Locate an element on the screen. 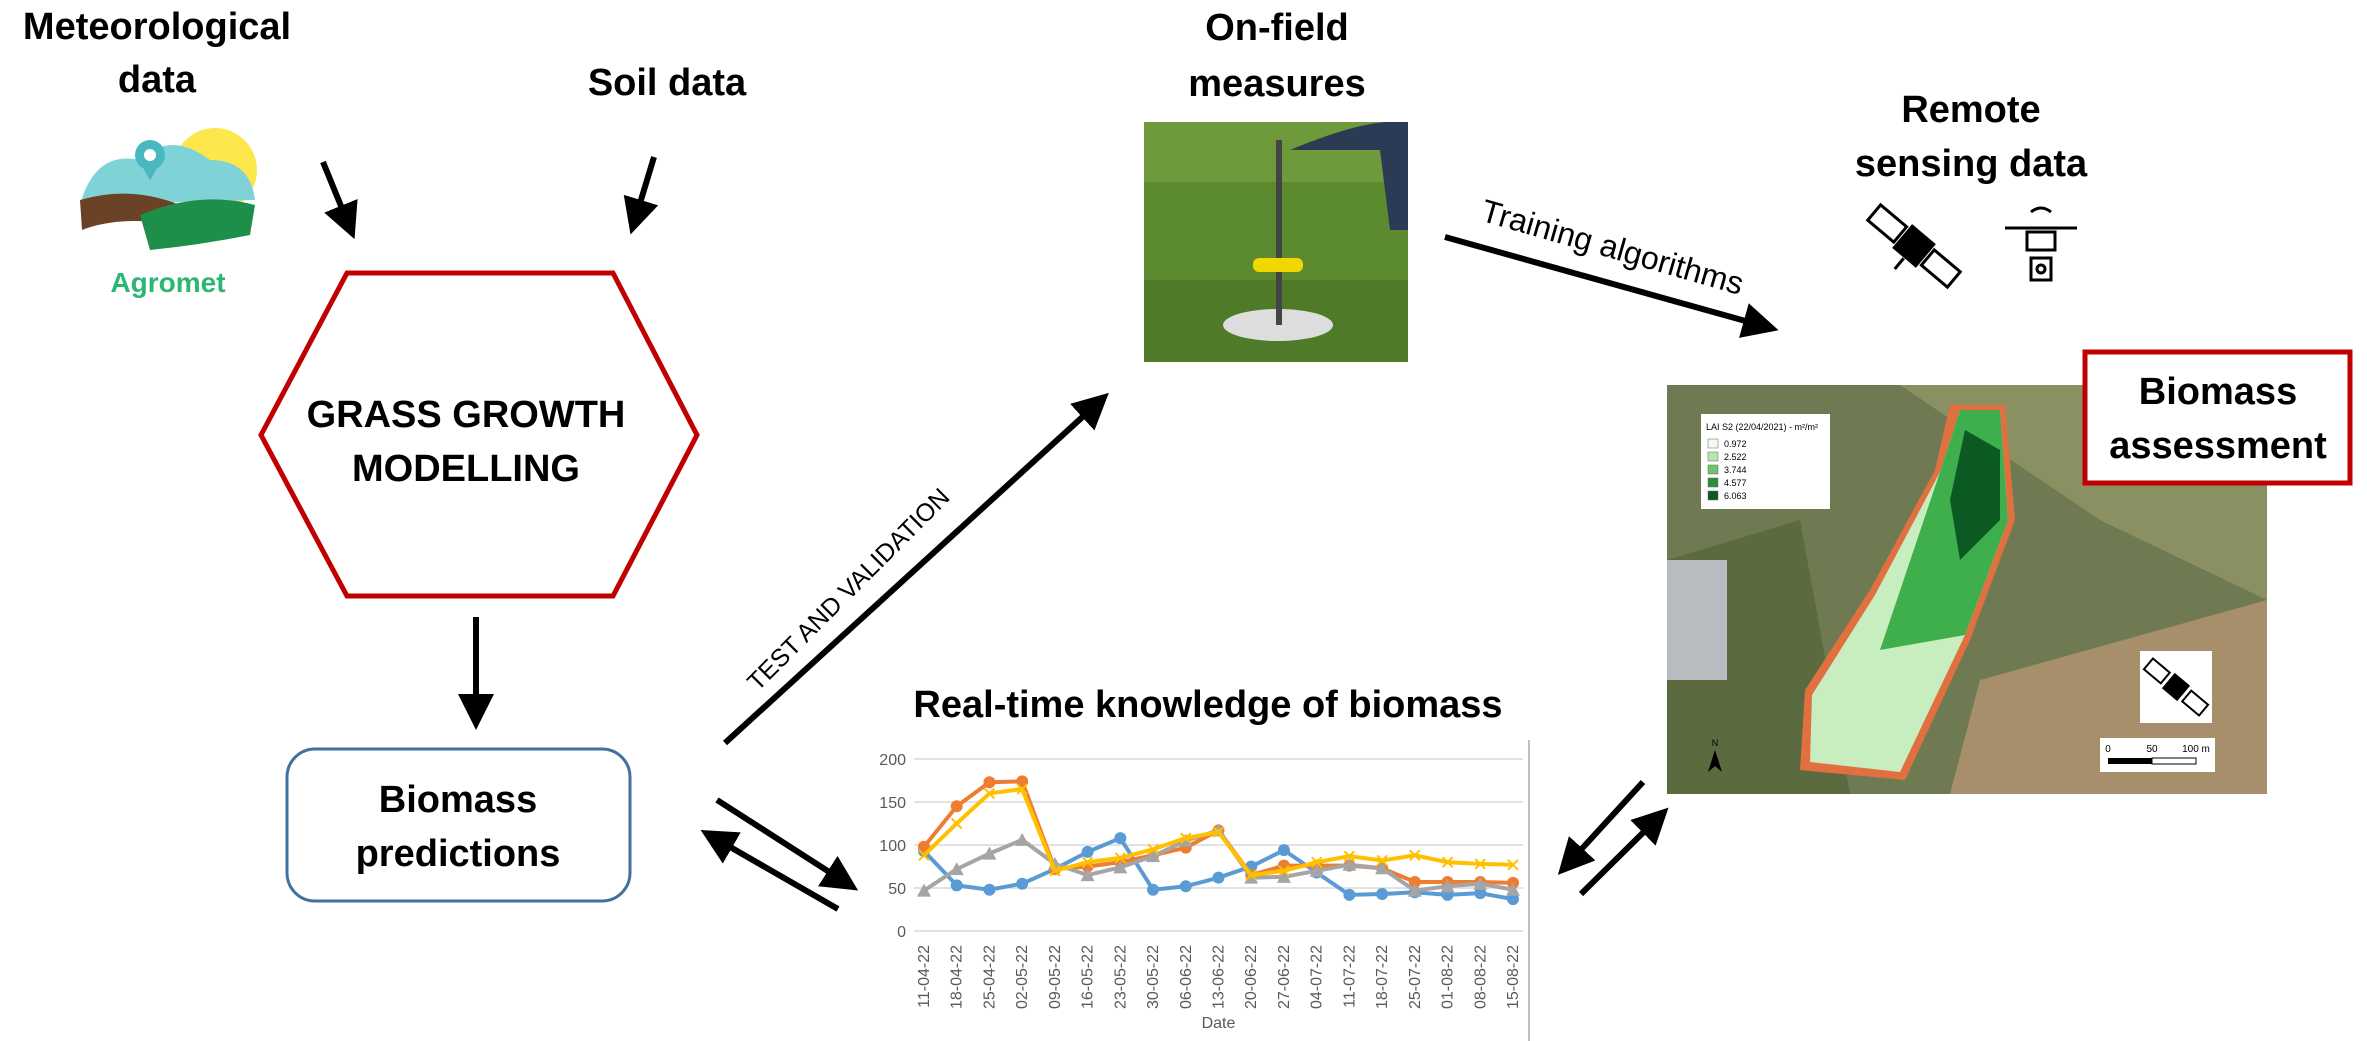  x-tick-label: 18-07-22 is located at coordinates (1382, 977).